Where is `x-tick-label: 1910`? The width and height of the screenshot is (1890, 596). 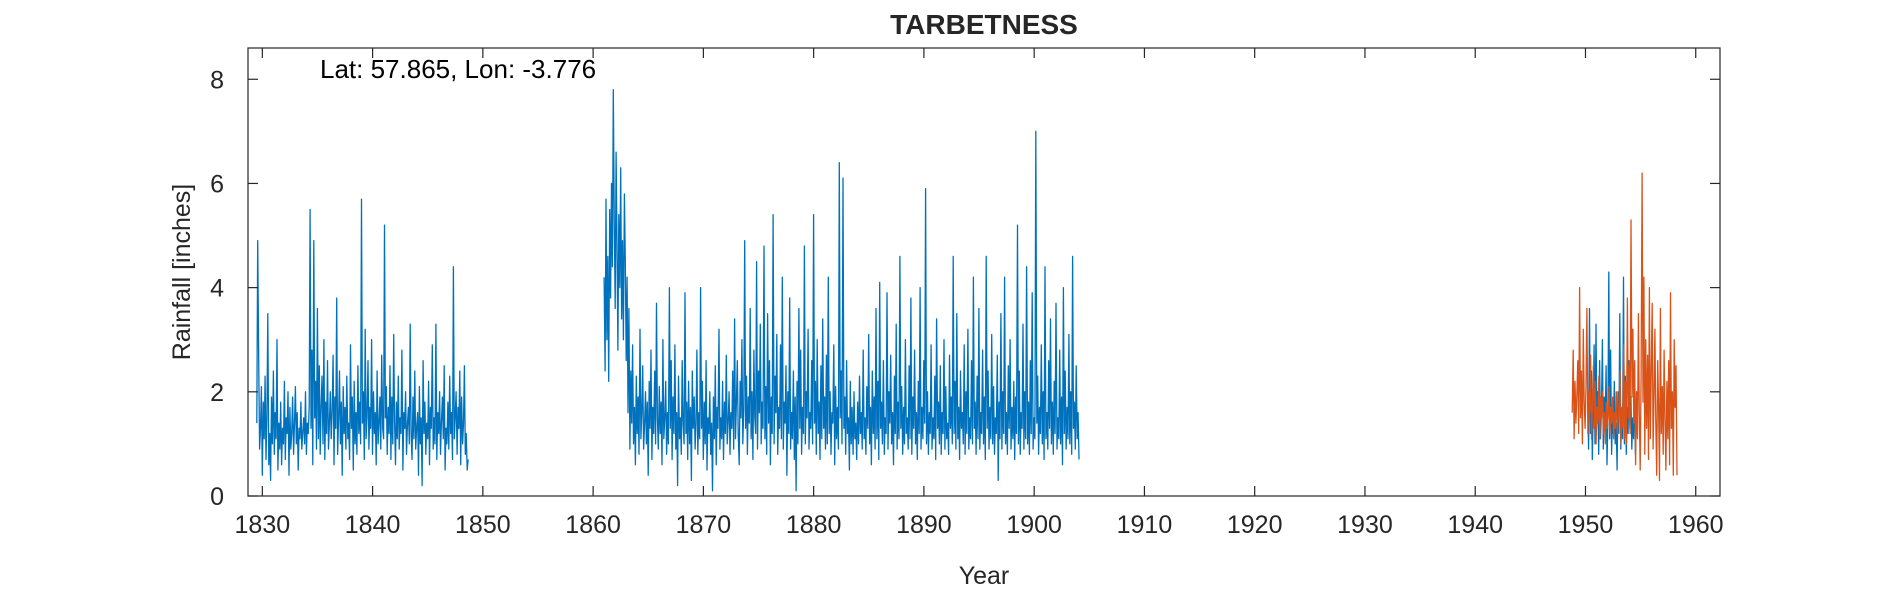
x-tick-label: 1910 is located at coordinates (1145, 525).